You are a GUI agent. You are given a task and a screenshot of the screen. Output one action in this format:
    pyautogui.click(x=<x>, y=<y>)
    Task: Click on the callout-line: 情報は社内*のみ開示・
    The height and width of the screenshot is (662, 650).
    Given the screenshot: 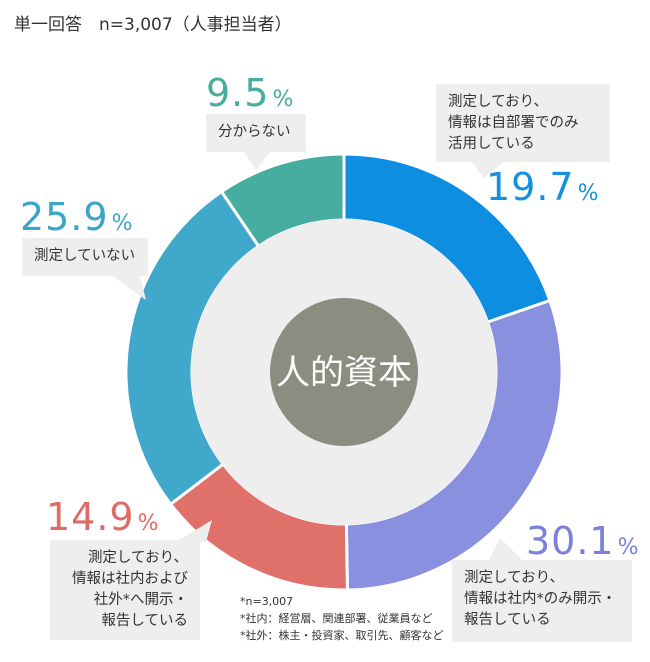 What is the action you would take?
    pyautogui.click(x=540, y=599)
    